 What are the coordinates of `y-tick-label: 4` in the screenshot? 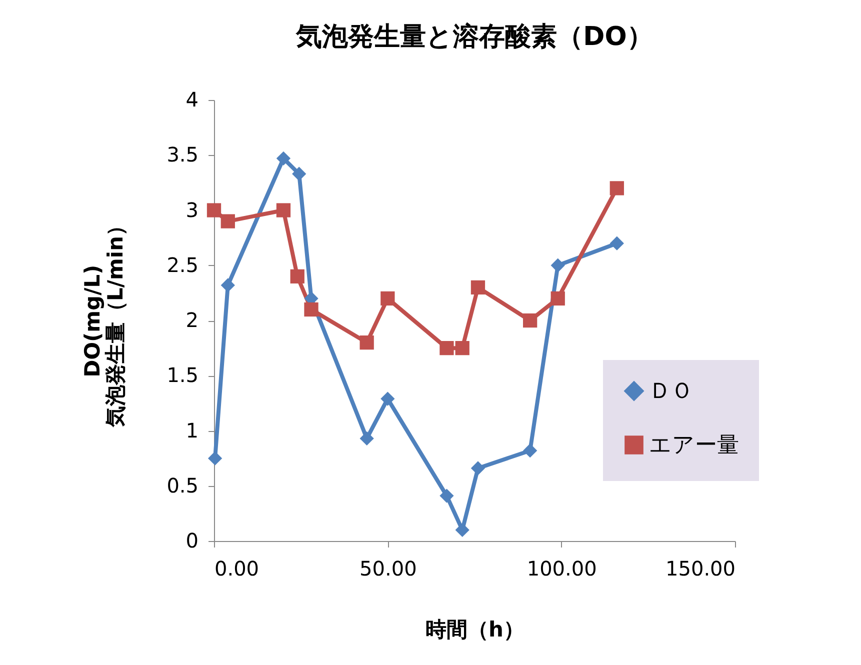 It's located at (192, 100).